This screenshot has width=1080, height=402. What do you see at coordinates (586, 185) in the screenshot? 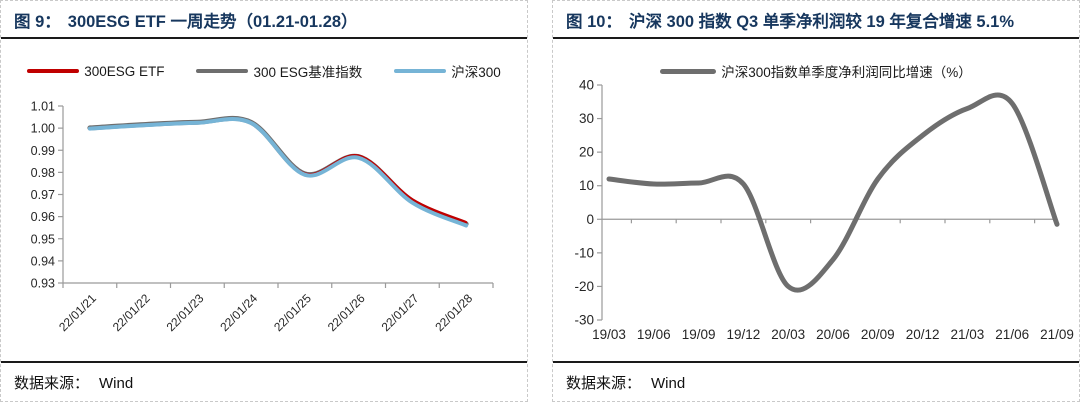
I see `y-tick-label: 10` at bounding box center [586, 185].